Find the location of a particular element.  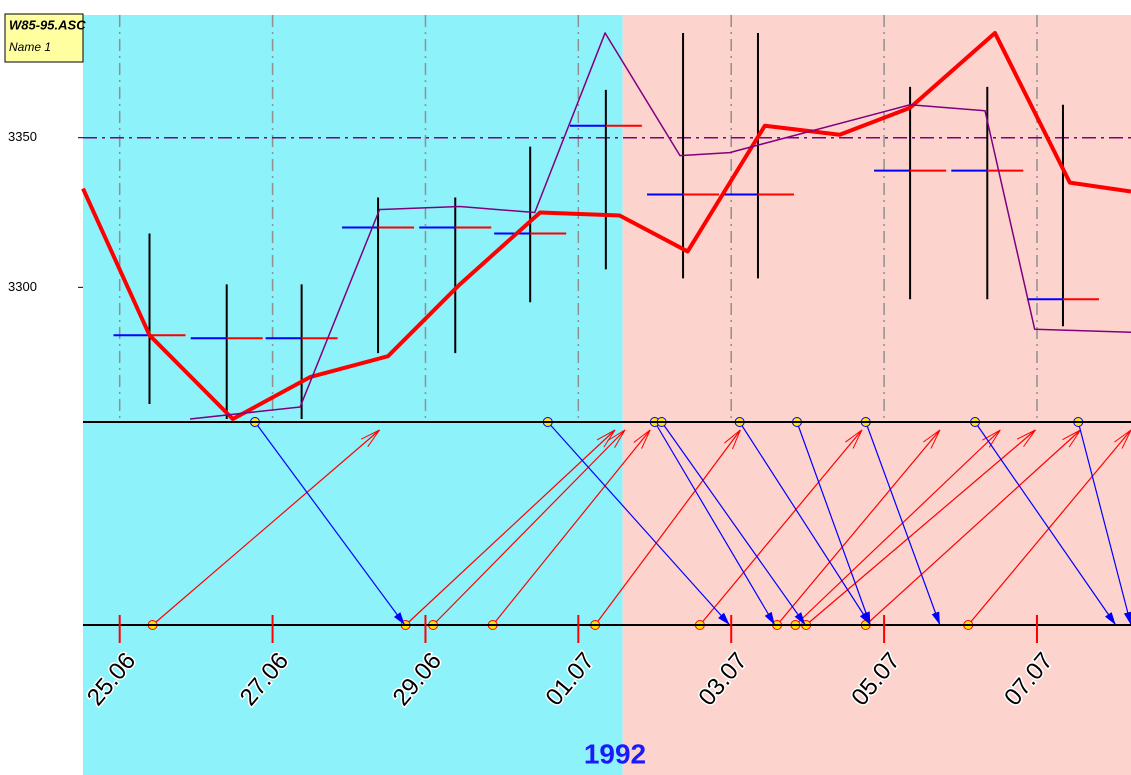

legend-label: Name 1 is located at coordinates (30, 47).